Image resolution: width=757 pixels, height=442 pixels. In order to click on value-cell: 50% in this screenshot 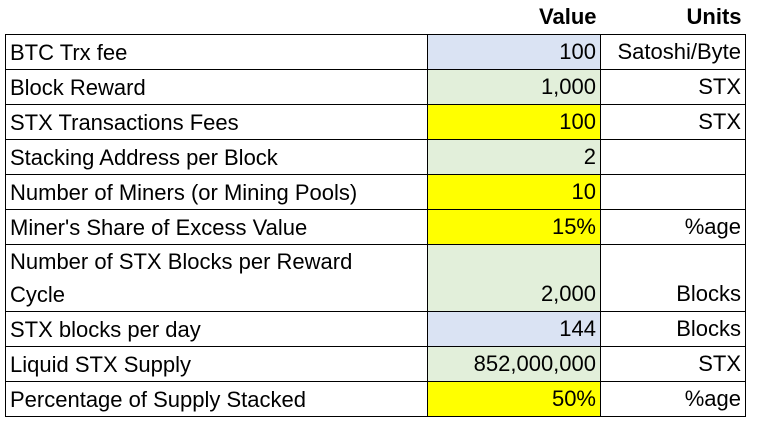, I will do `click(514, 399)`.